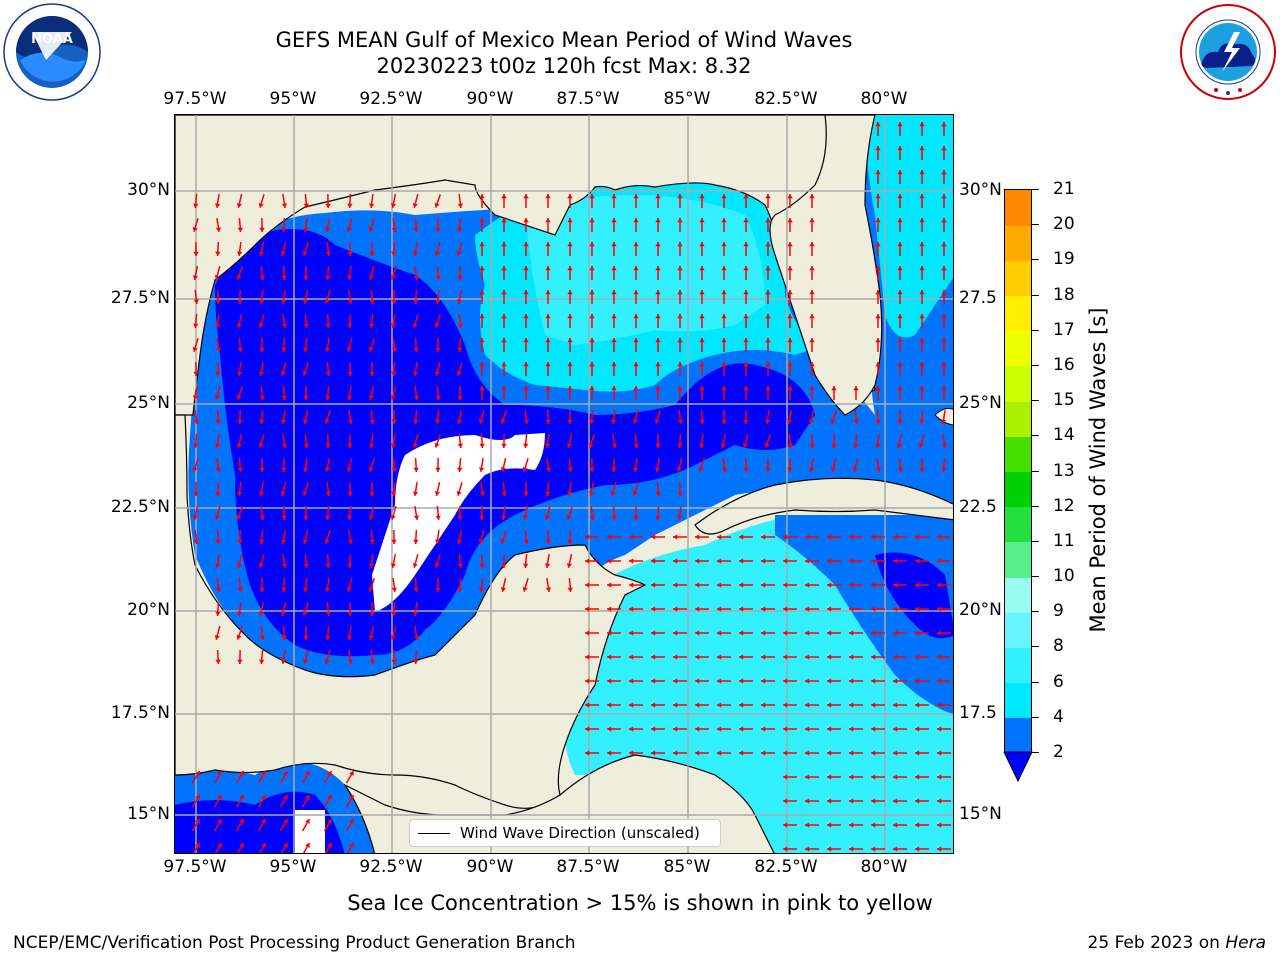  I want to click on noaa-logo: NOAA, so click(52, 52).